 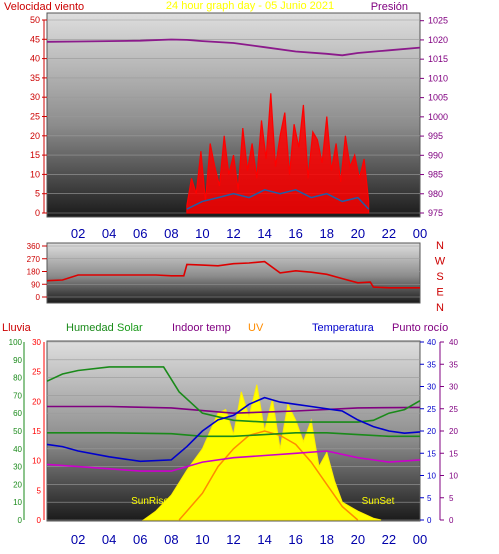 I want to click on wind-tick-label: 0, so click(x=37, y=213).